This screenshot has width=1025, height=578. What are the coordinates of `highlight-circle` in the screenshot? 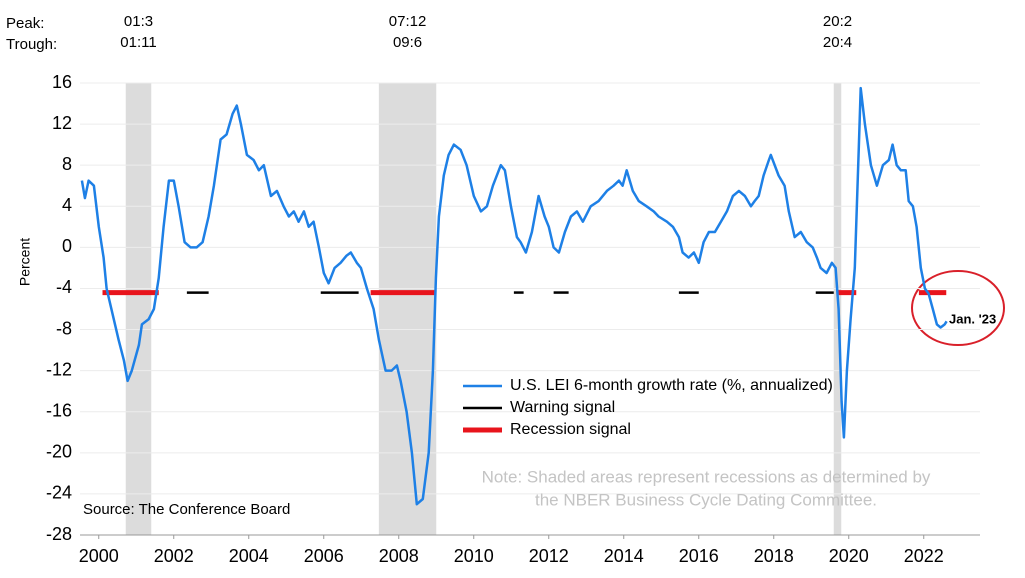 It's located at (958, 308).